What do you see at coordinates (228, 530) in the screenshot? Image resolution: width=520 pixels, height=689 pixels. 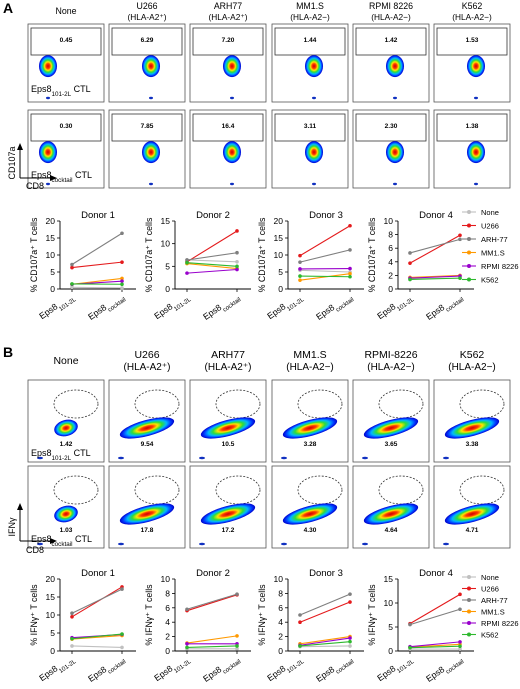 I see `gate-percentage: 17.2` at bounding box center [228, 530].